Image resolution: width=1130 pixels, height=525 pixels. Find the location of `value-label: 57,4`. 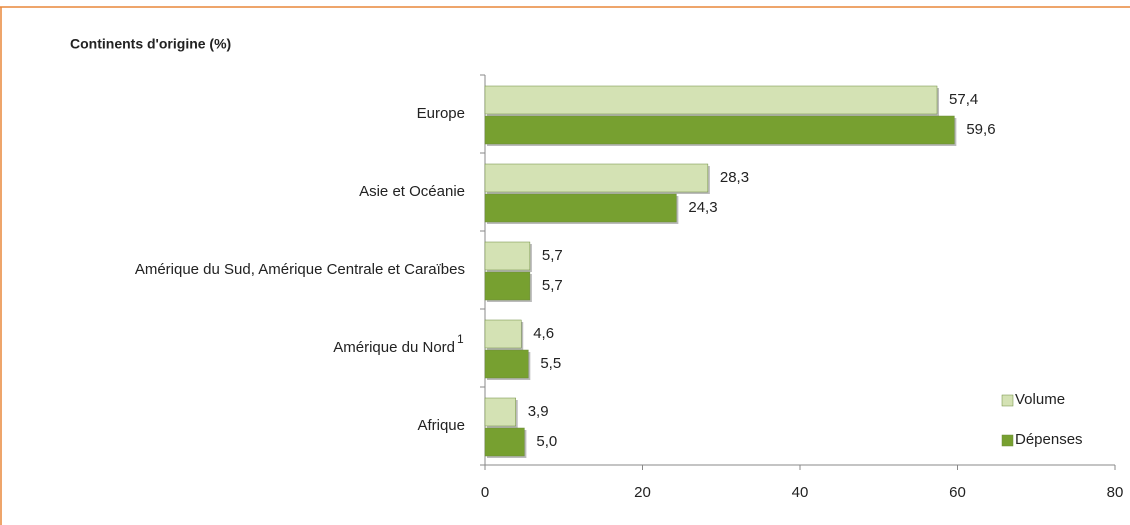

value-label: 57,4 is located at coordinates (963, 99).